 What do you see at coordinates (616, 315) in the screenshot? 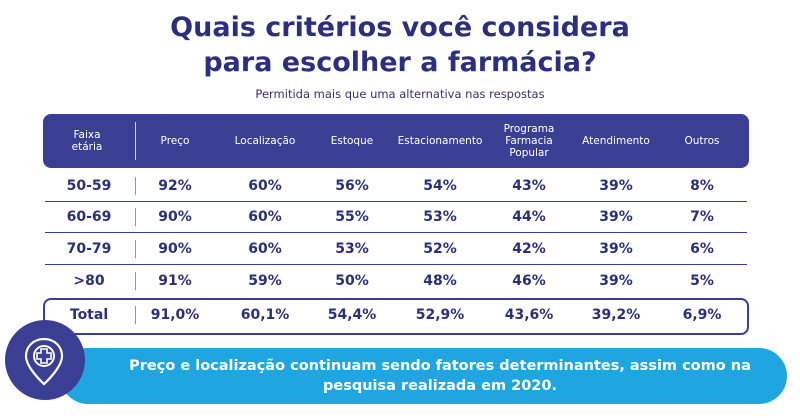
I see `table-cell: 39,2%` at bounding box center [616, 315].